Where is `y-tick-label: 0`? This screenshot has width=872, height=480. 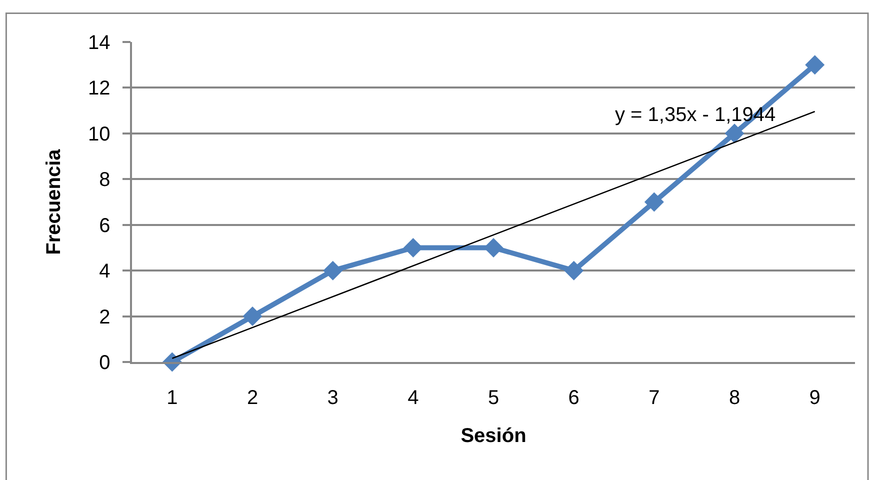
y-tick-label: 0 is located at coordinates (104, 363).